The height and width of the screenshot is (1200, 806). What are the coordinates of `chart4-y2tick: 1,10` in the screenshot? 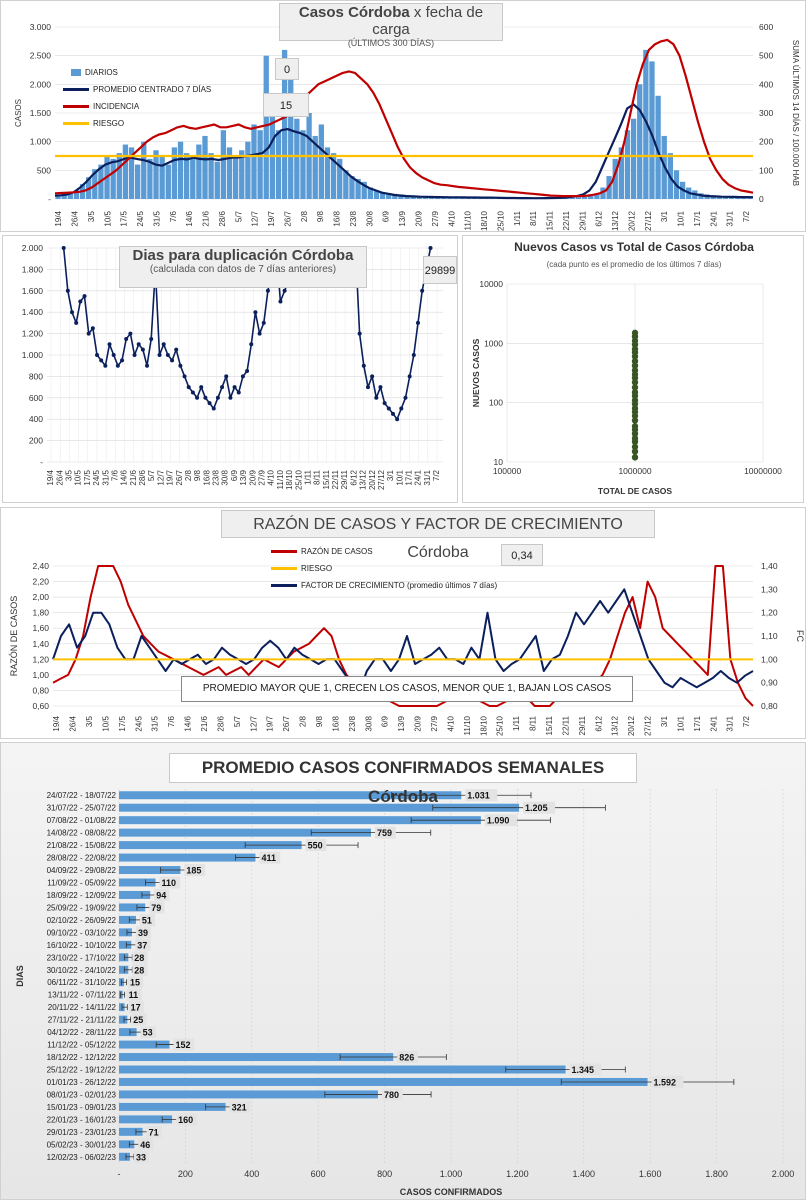 It's located at (769, 636).